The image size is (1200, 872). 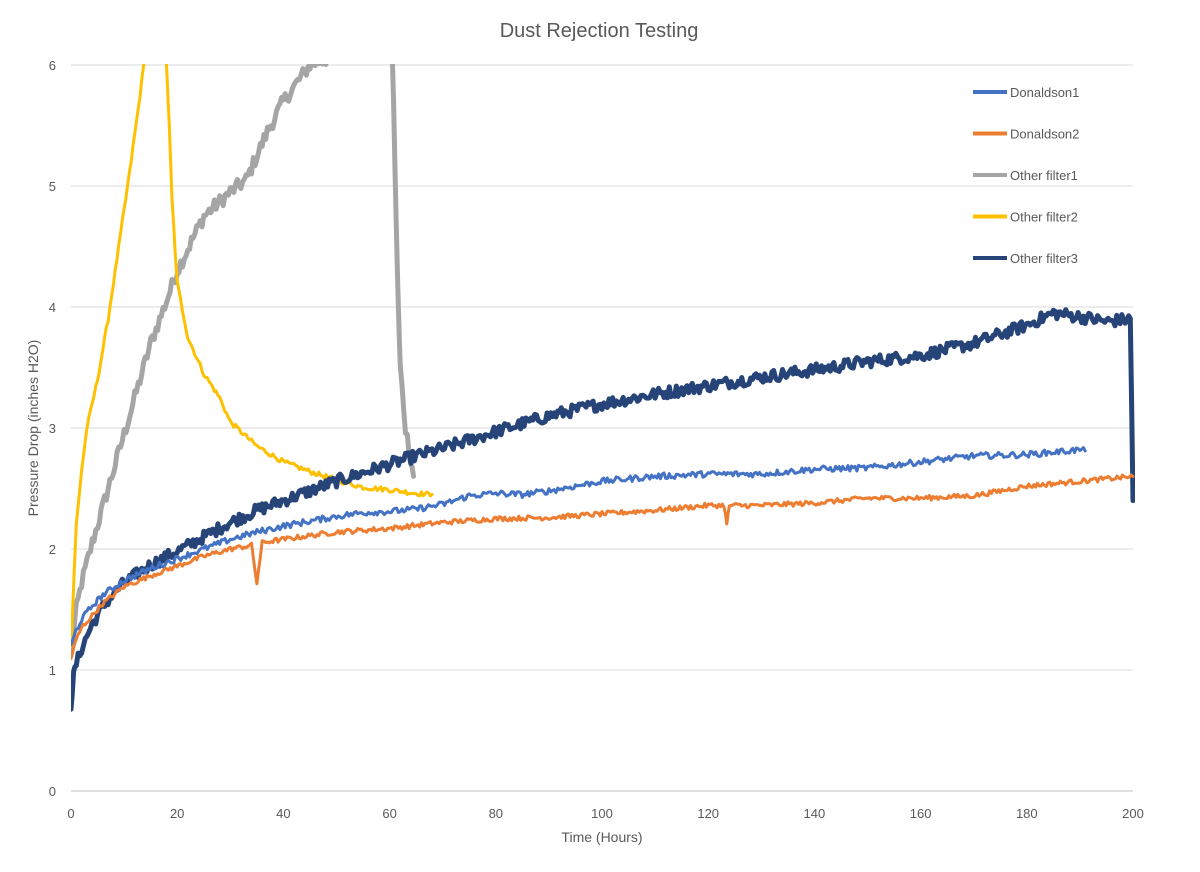 I want to click on x-tick-label: 80, so click(x=496, y=813).